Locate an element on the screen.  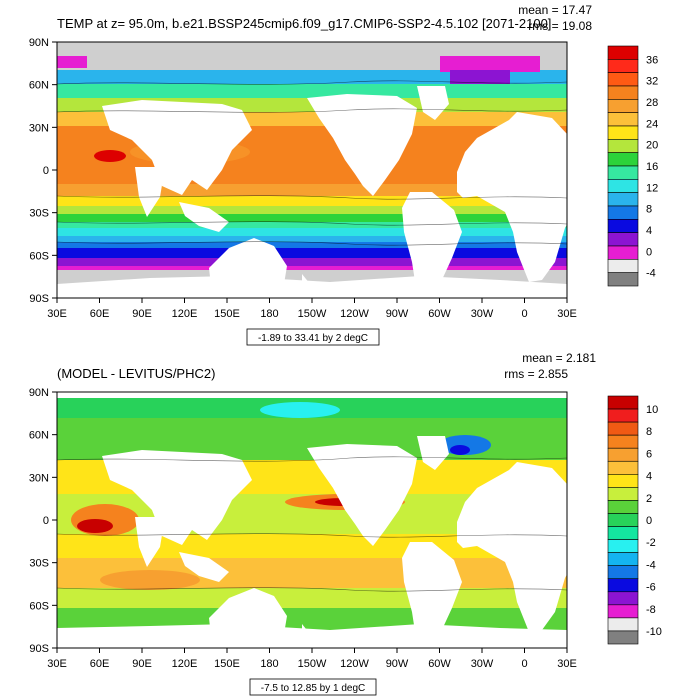
panel2-lat-axis: 90N 60N 30N 0 30S 60S 90S is located at coordinates (43, 521).